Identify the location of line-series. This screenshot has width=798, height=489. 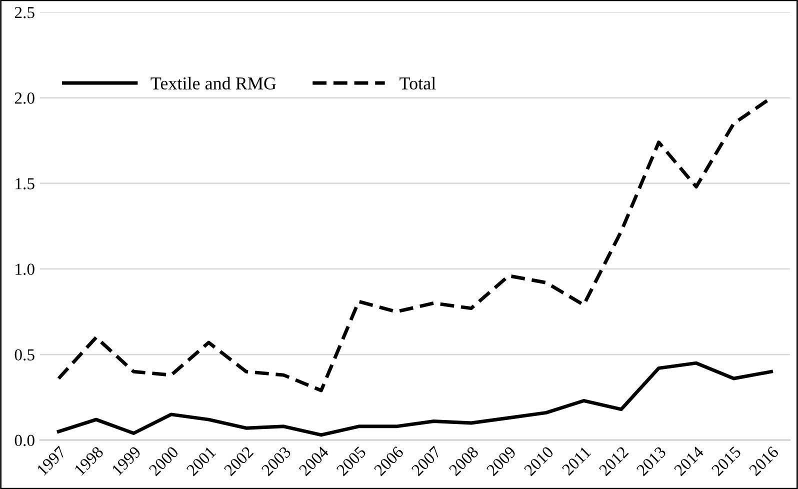
(414, 399).